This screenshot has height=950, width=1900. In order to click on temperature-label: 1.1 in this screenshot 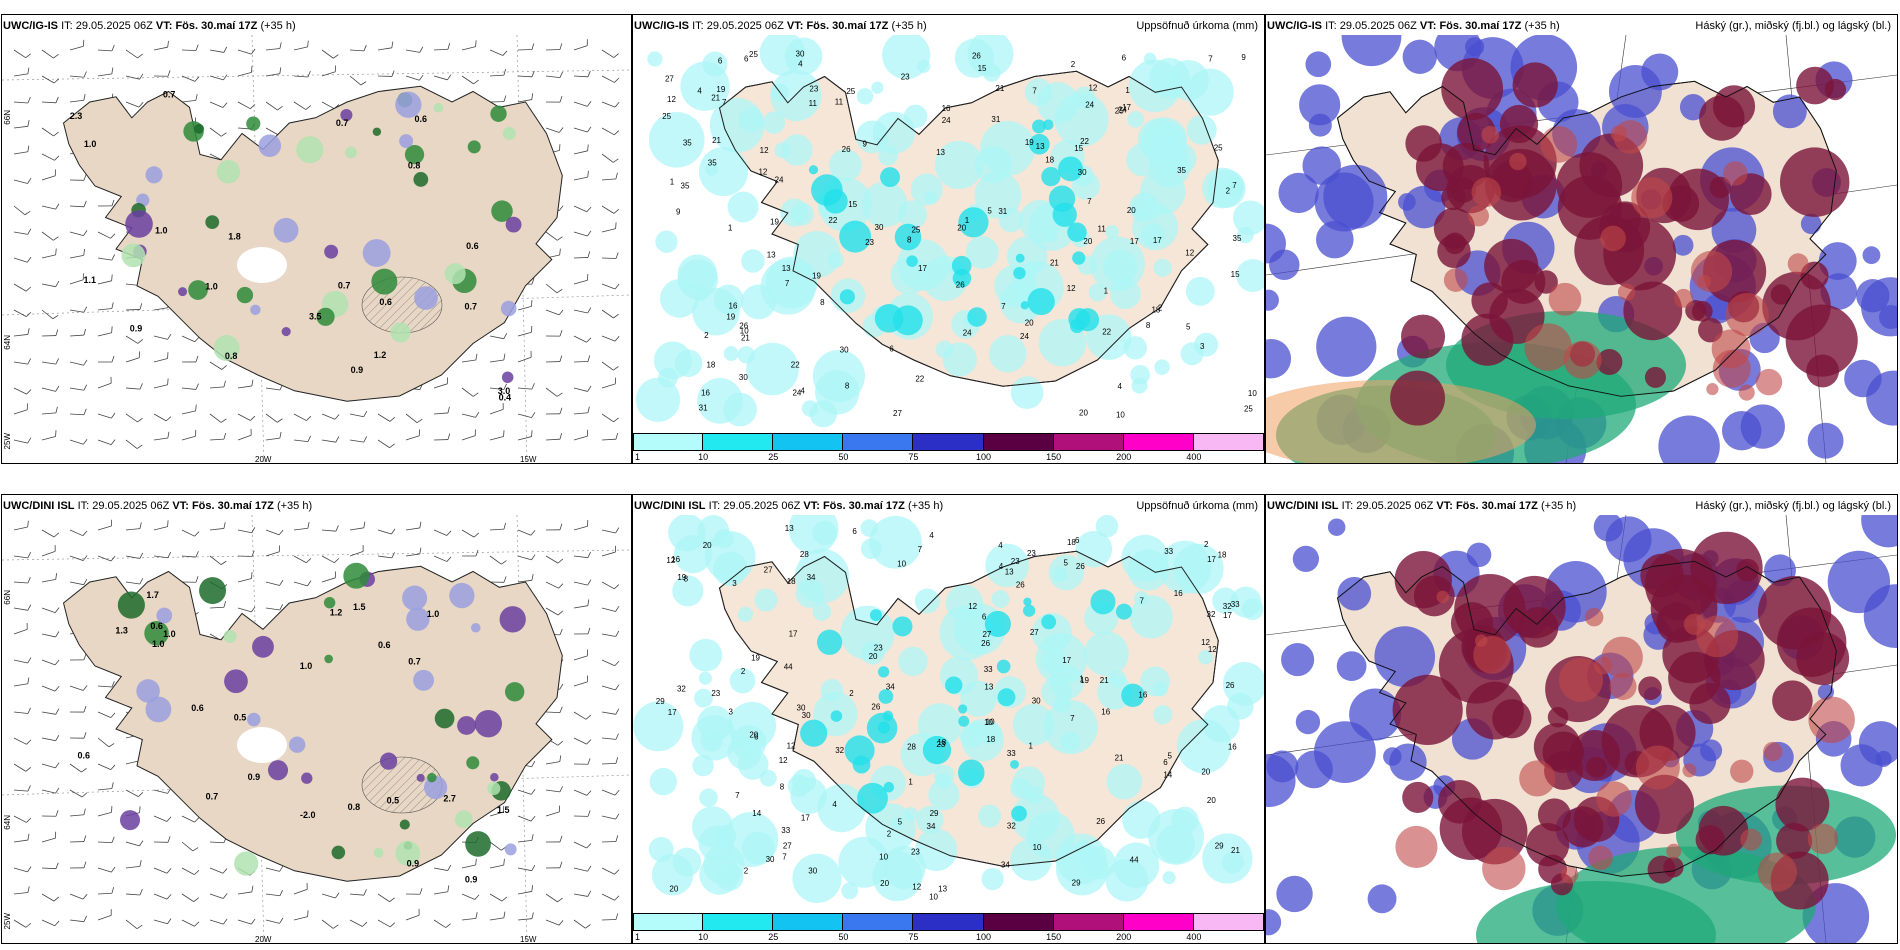, I will do `click(90, 280)`.